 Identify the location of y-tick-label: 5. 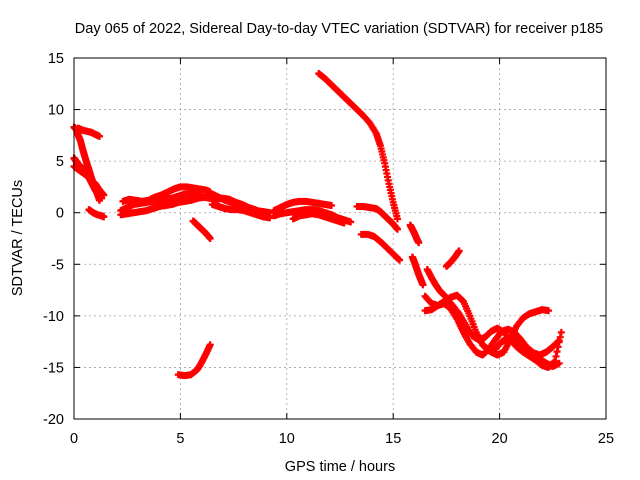
(60, 162).